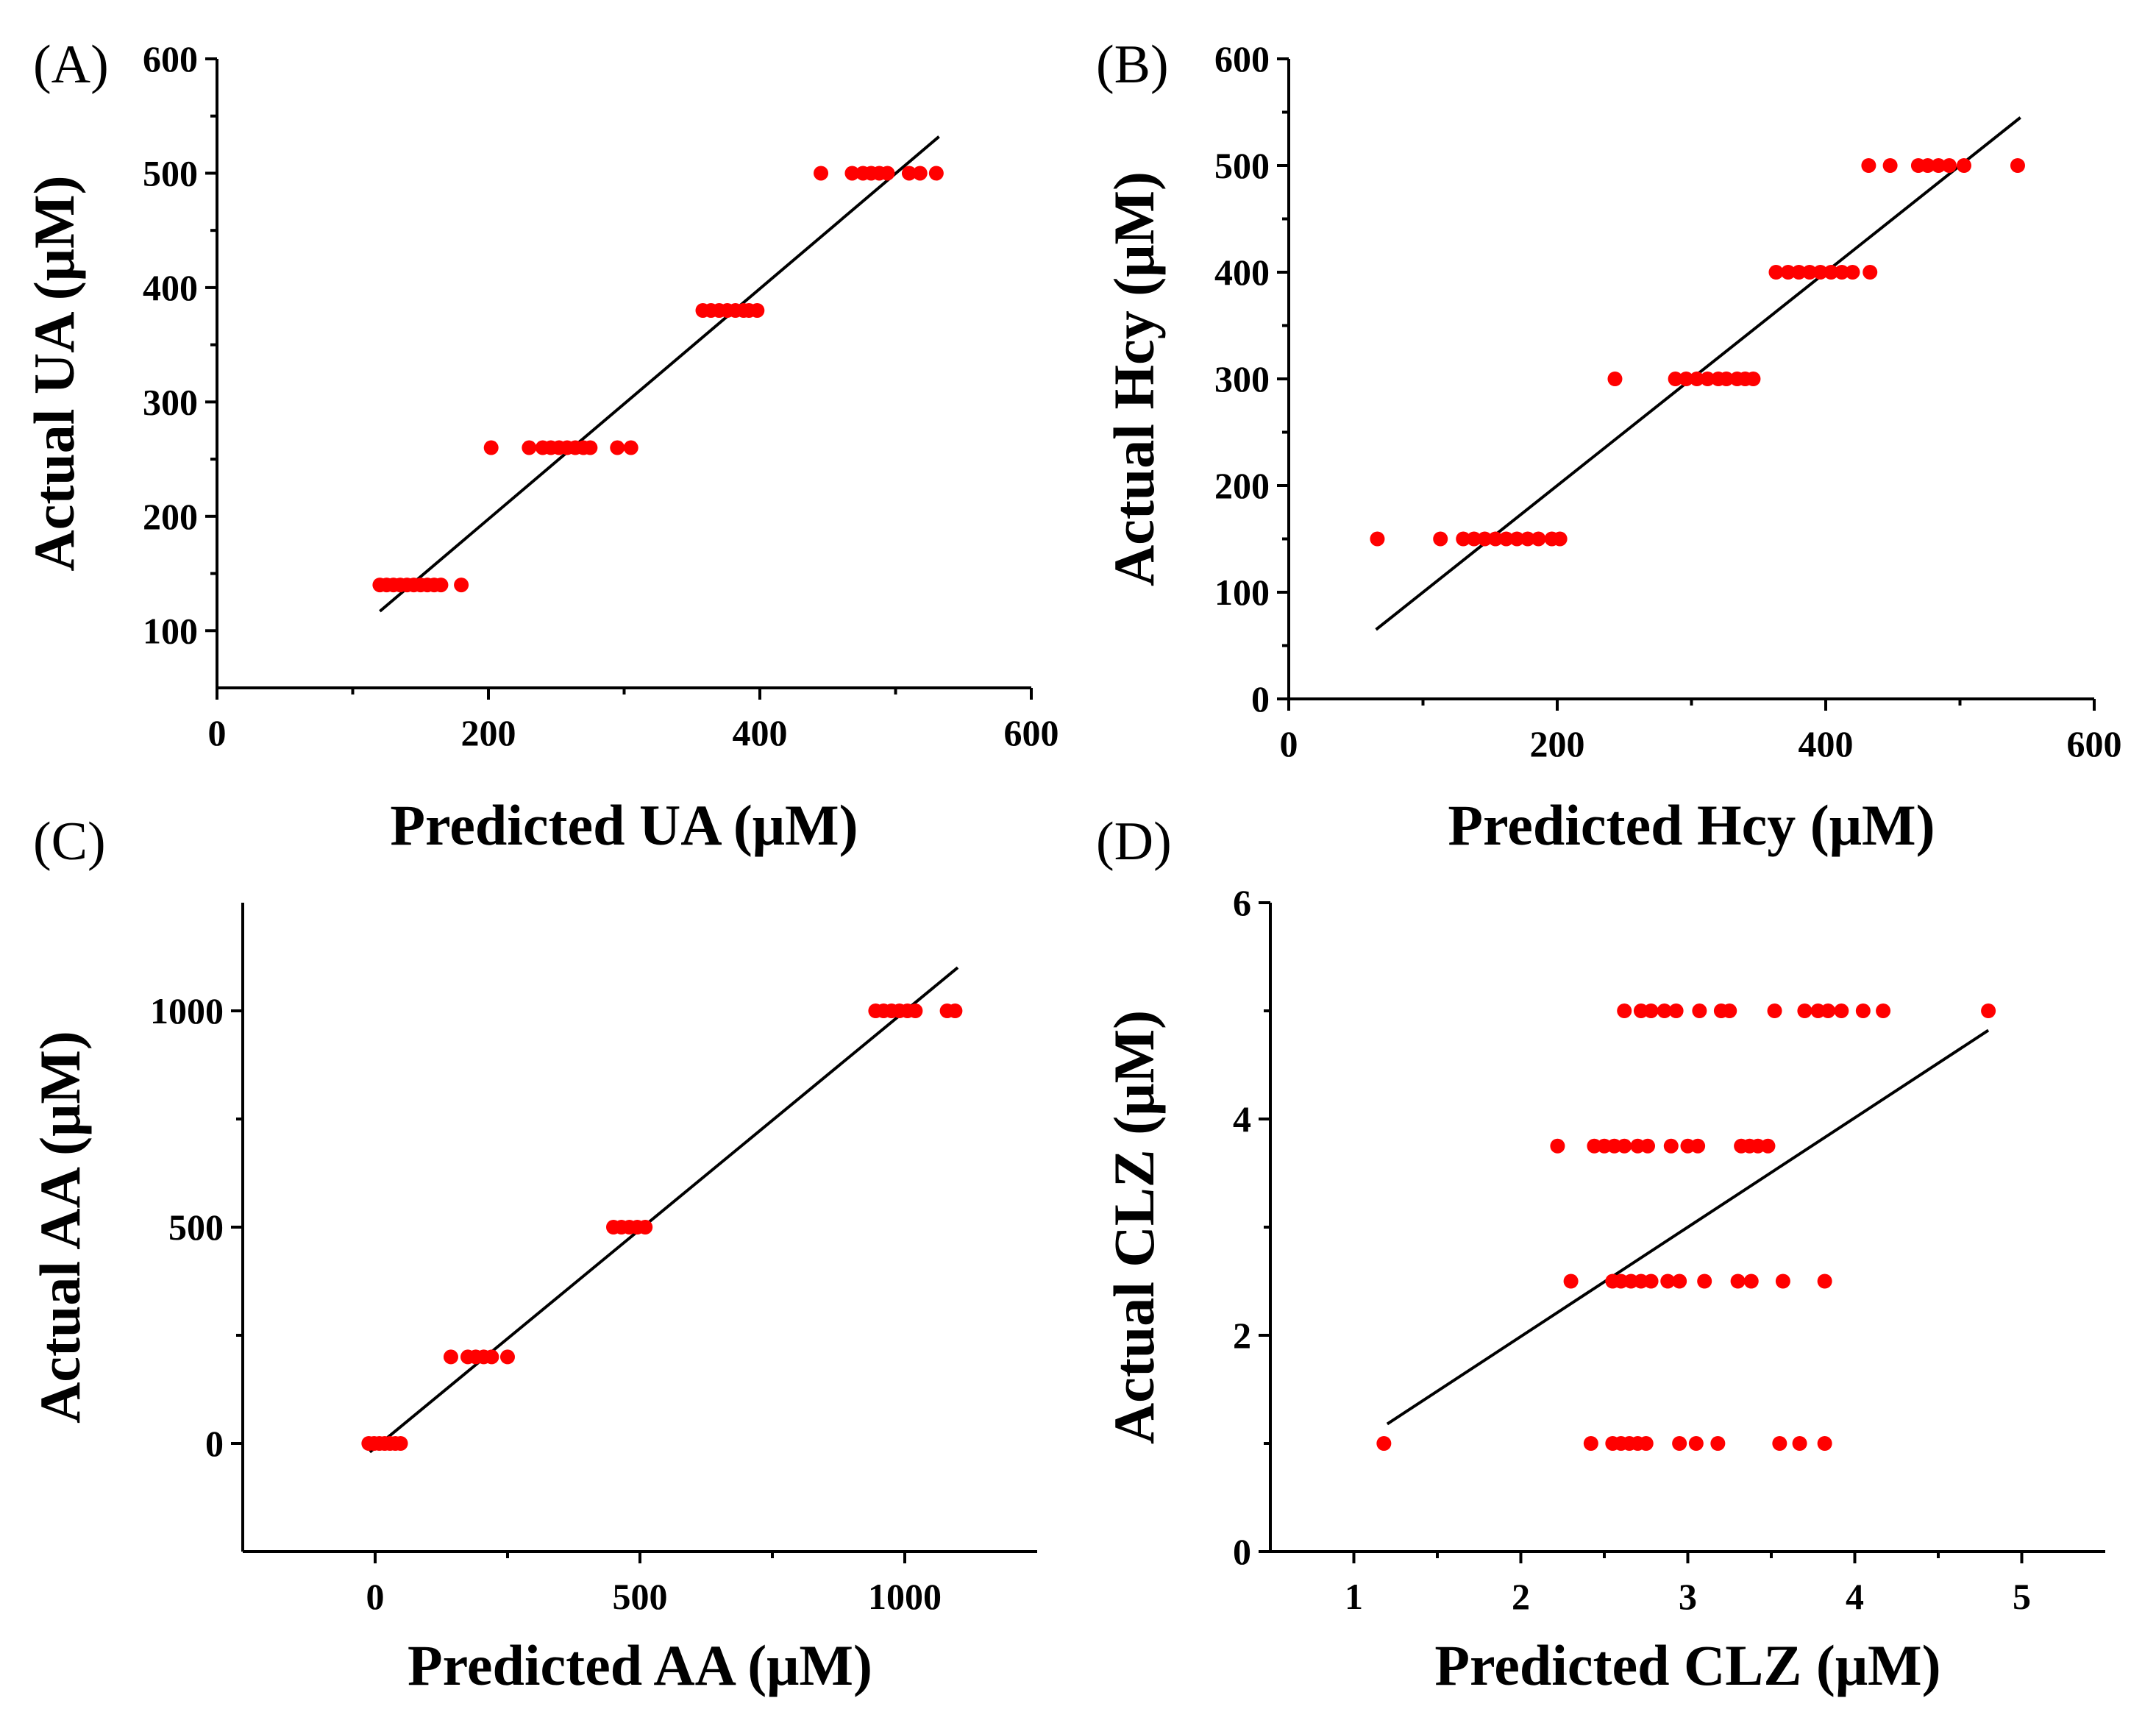  I want to click on x-tick-label: 3, so click(1688, 1596).